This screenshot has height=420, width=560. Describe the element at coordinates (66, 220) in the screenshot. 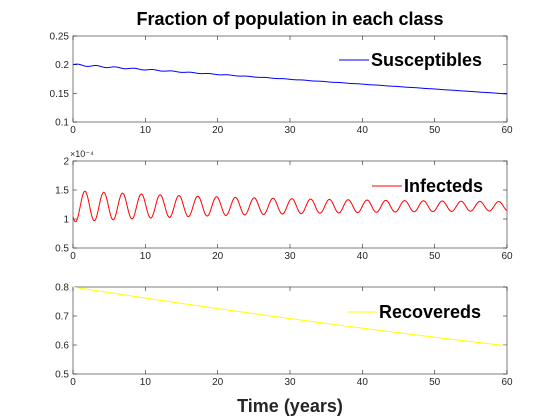

I see `y-tick-label: 1` at that location.